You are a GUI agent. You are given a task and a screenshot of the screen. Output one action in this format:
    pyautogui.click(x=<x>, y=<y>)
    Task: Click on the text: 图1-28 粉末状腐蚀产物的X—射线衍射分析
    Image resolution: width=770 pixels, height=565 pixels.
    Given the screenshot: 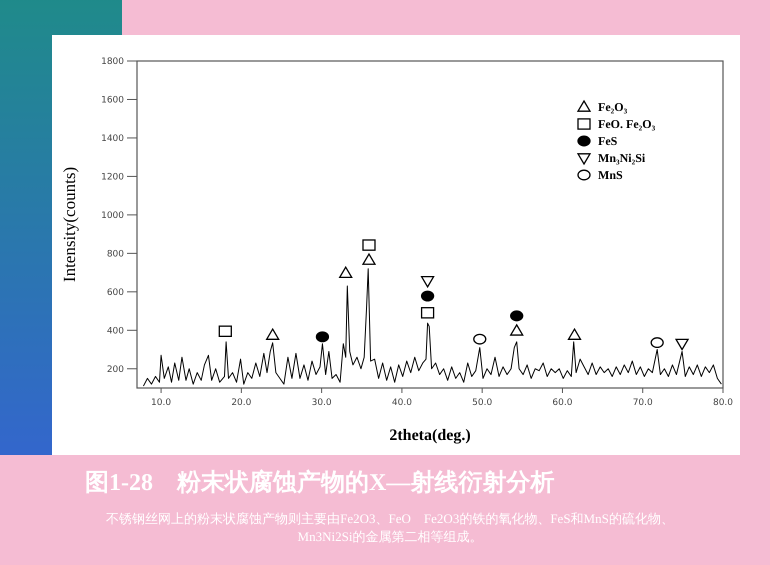 What is the action you would take?
    pyautogui.click(x=320, y=483)
    